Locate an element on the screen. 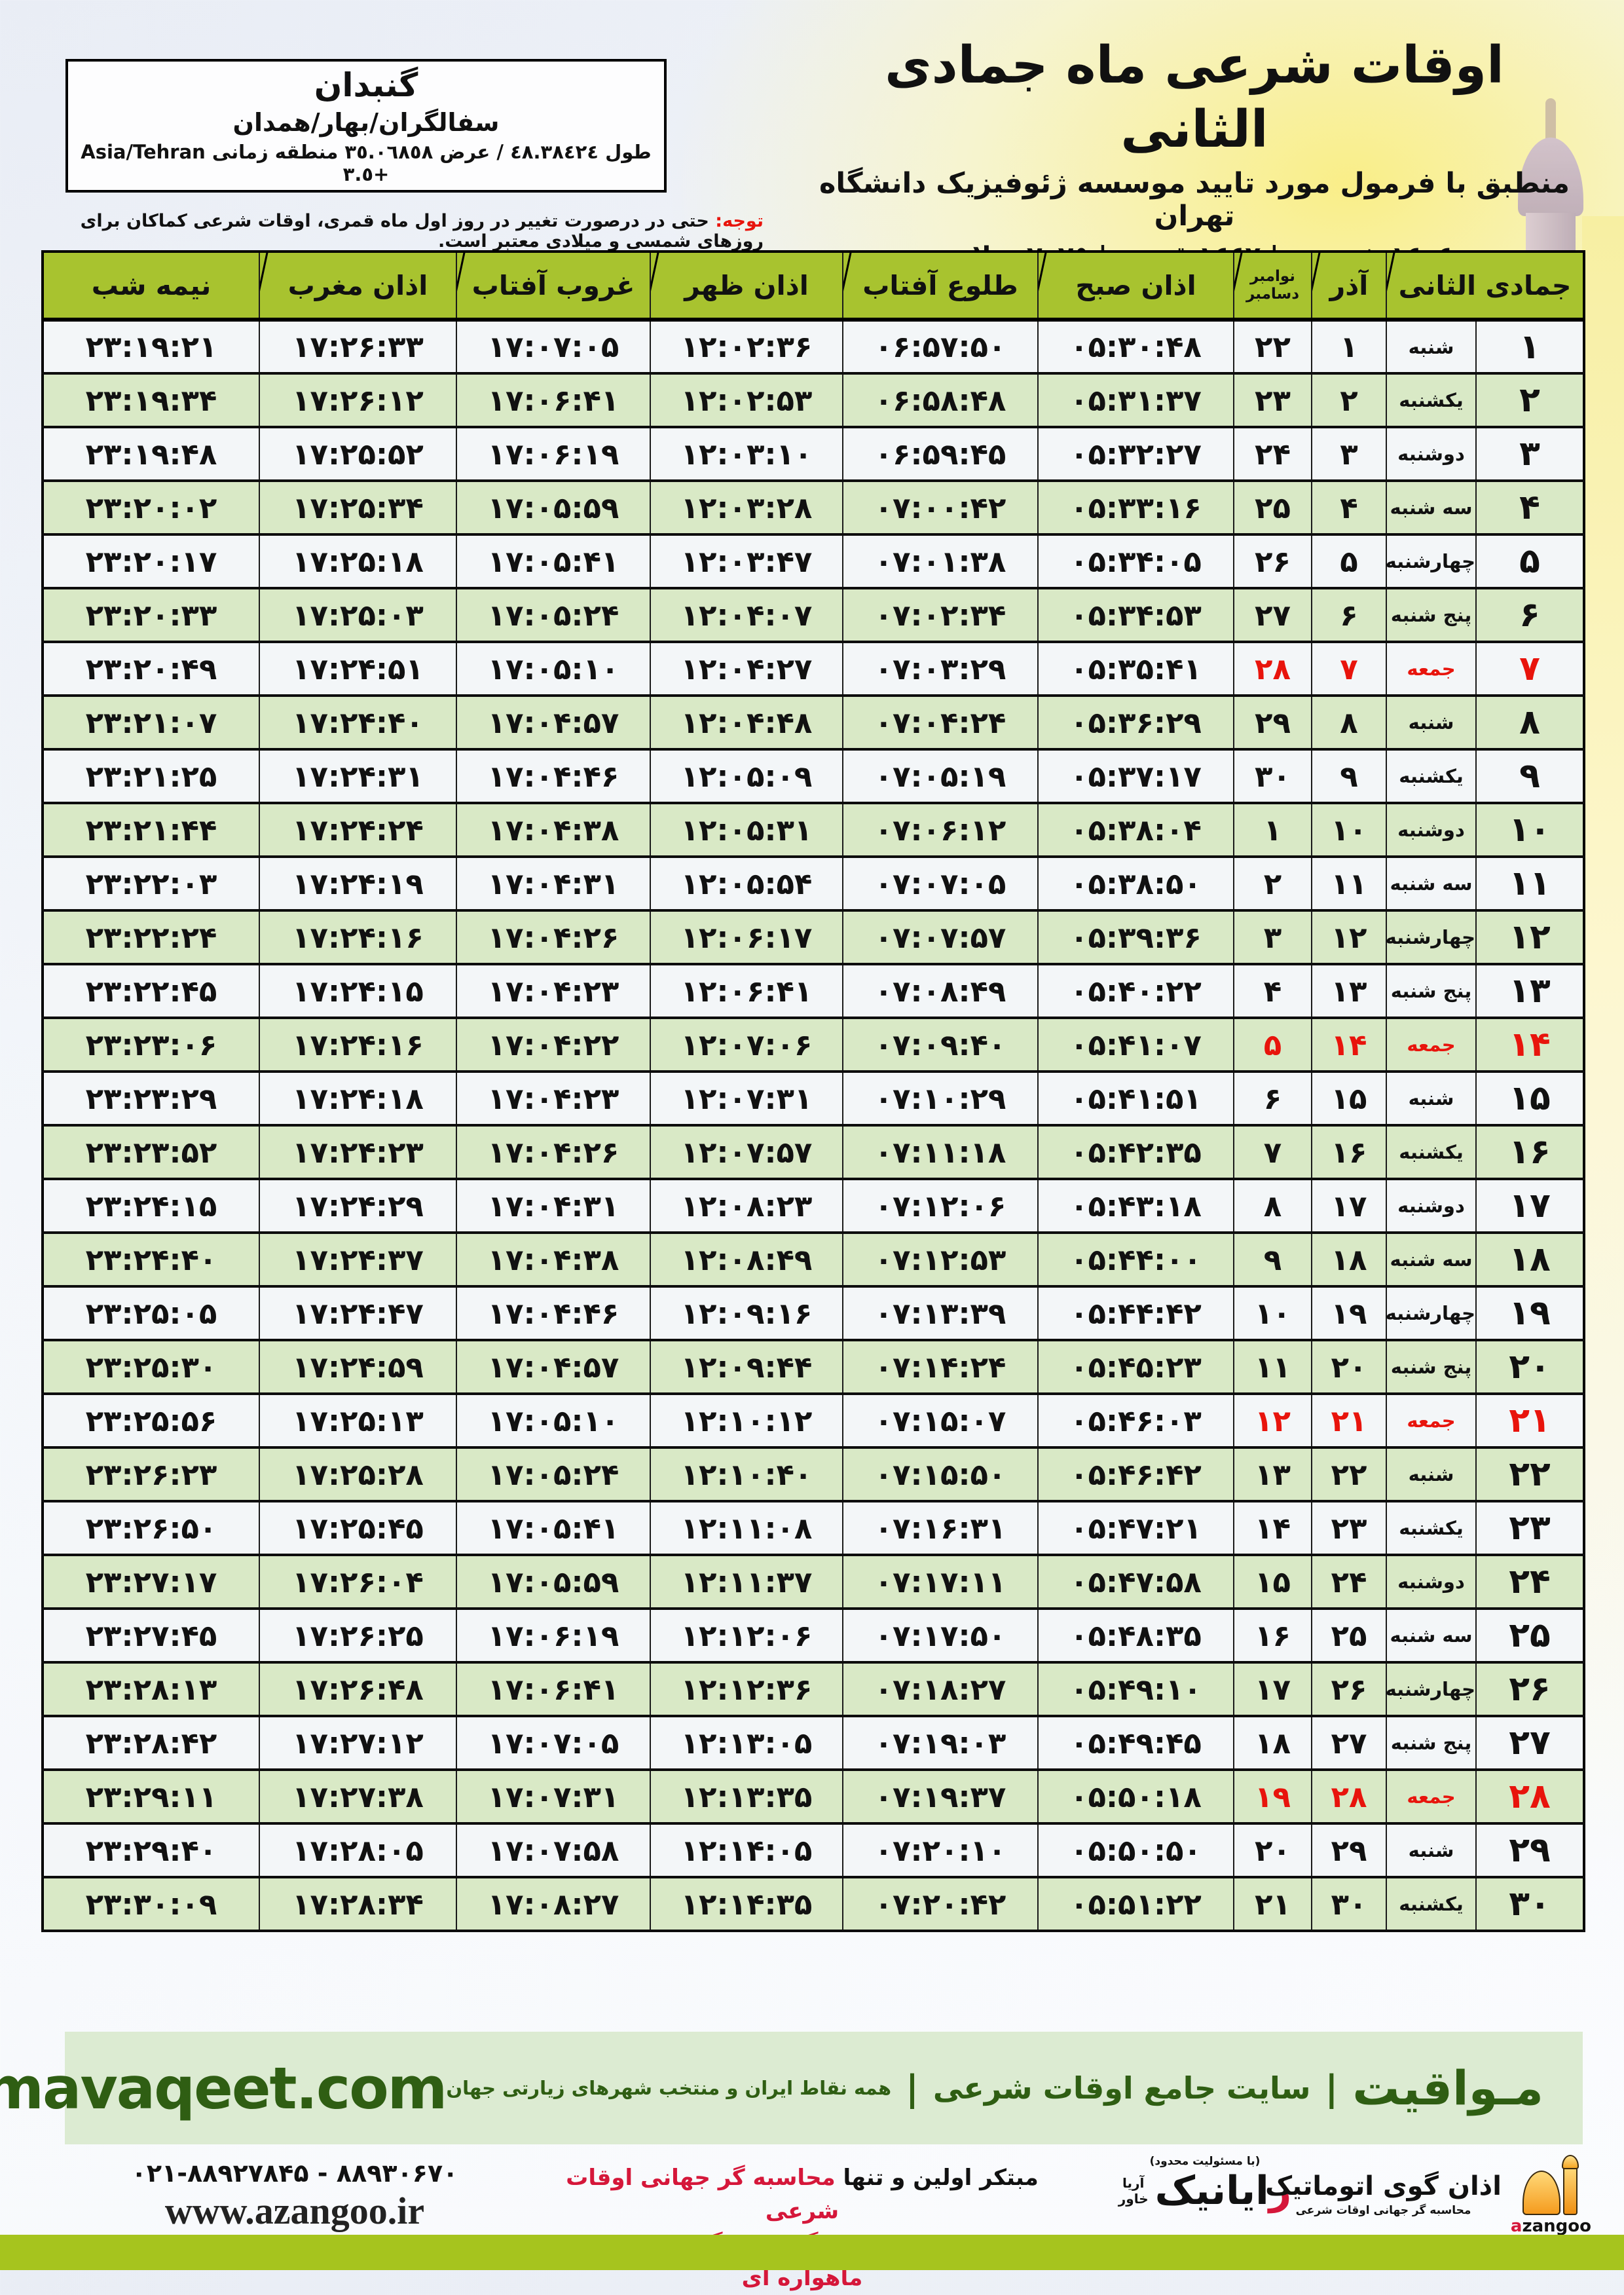  fajr-time: ۰۵:۴۹:۱۰ is located at coordinates (1135, 1689).